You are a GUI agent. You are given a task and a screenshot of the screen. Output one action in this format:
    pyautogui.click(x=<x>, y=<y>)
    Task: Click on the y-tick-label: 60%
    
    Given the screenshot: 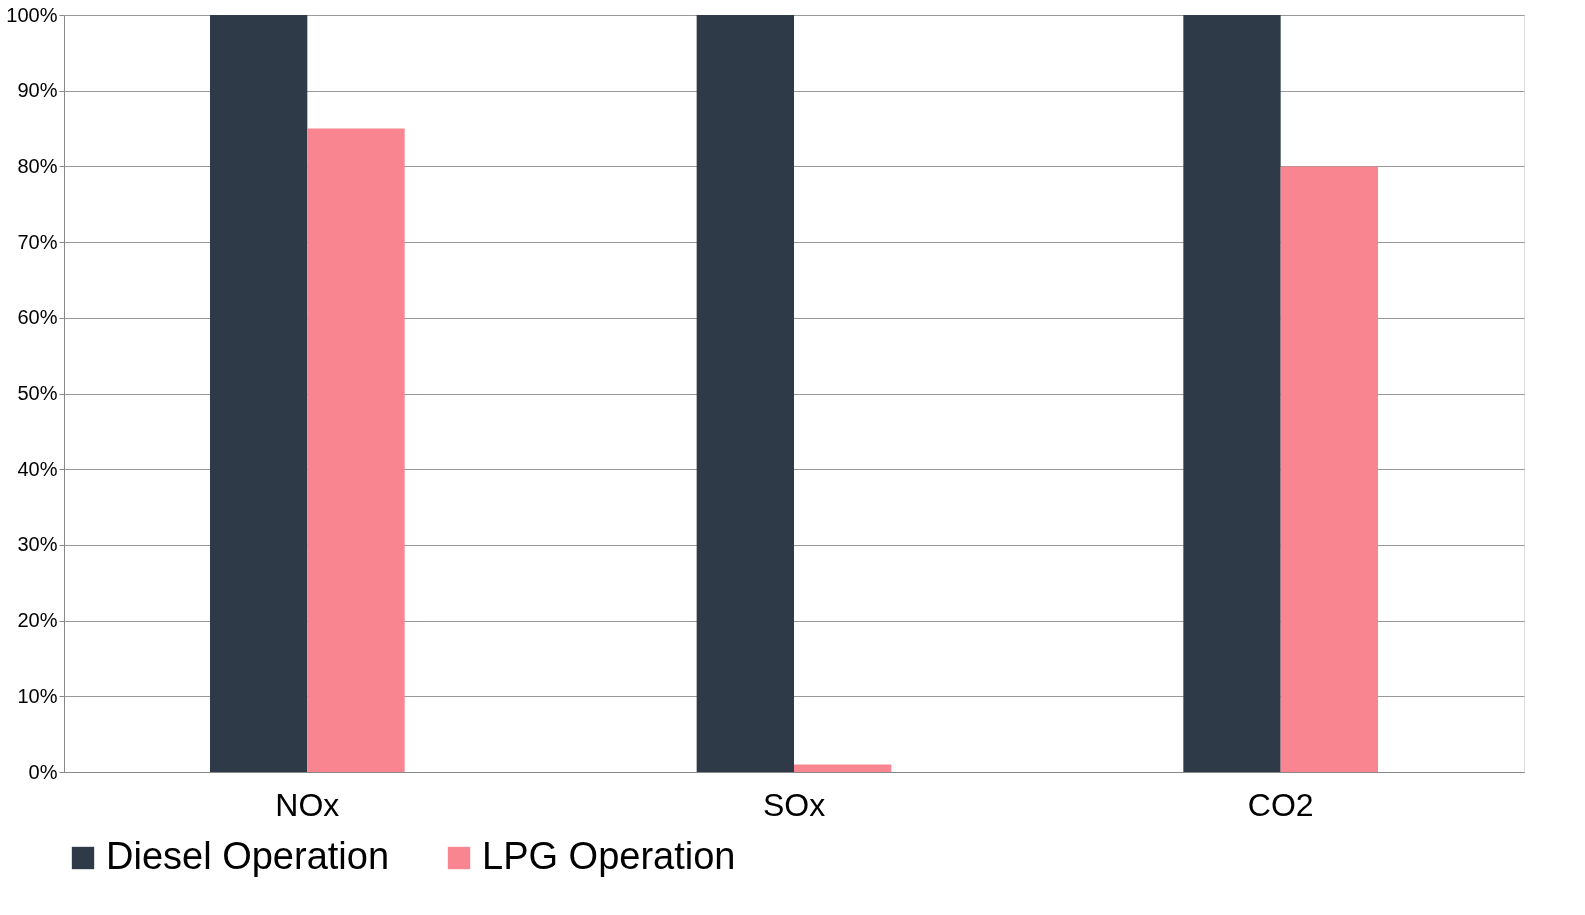 What is the action you would take?
    pyautogui.click(x=37, y=317)
    